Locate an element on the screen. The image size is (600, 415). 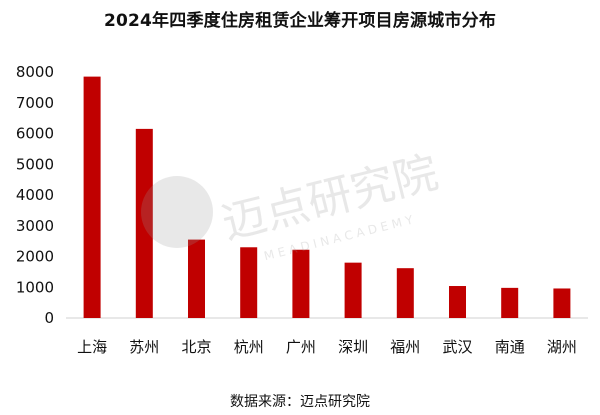
y-tick-label: 0 is located at coordinates (49, 318).